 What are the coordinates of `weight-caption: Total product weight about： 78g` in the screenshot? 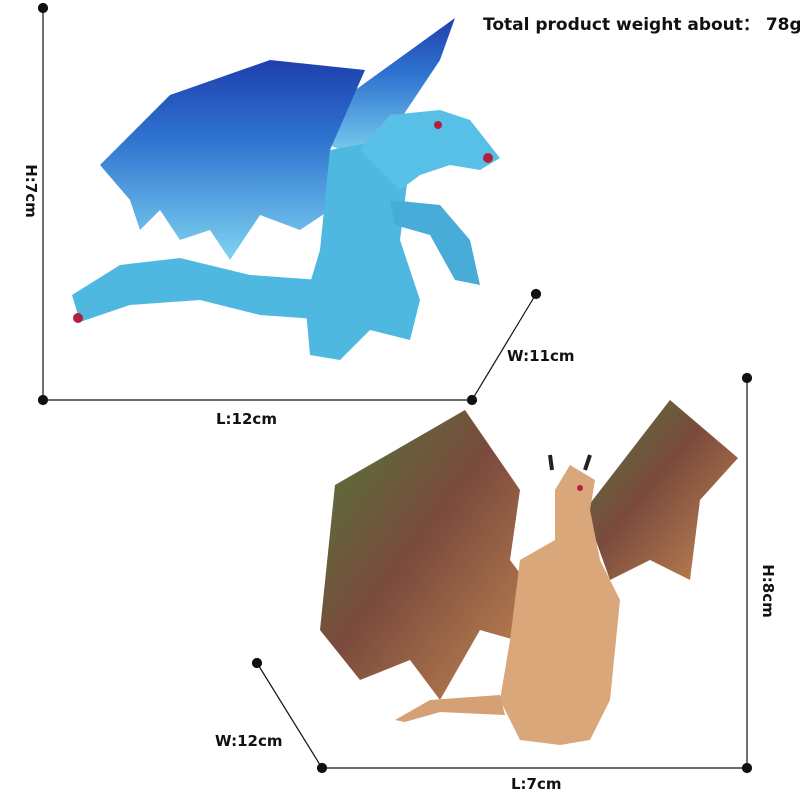 It's located at (641, 22).